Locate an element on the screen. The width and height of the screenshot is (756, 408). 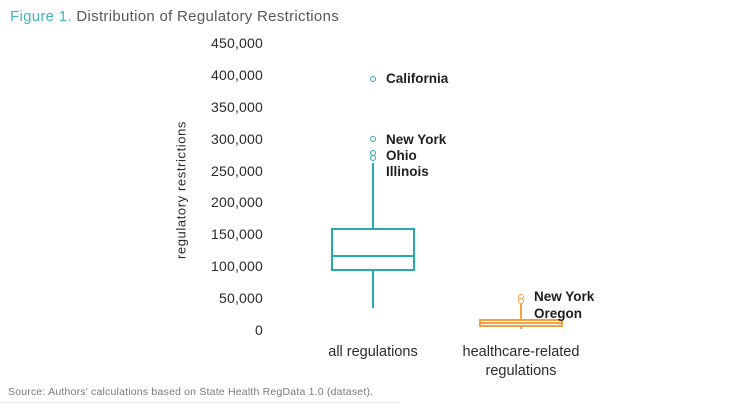
outlier-label: California is located at coordinates (417, 79).